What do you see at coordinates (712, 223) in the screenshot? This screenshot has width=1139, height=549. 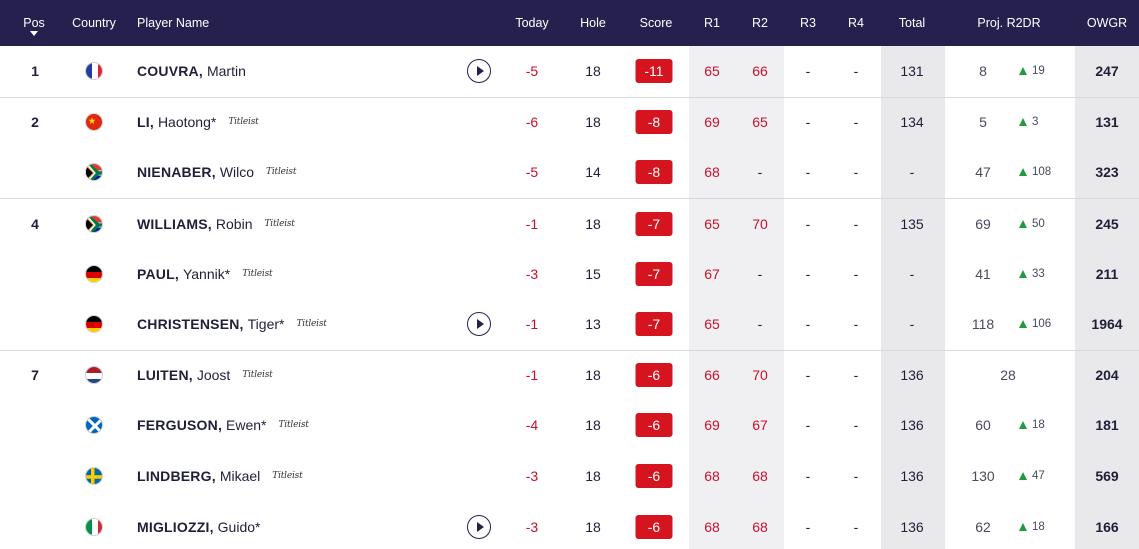 I see `round-1-score: 65` at bounding box center [712, 223].